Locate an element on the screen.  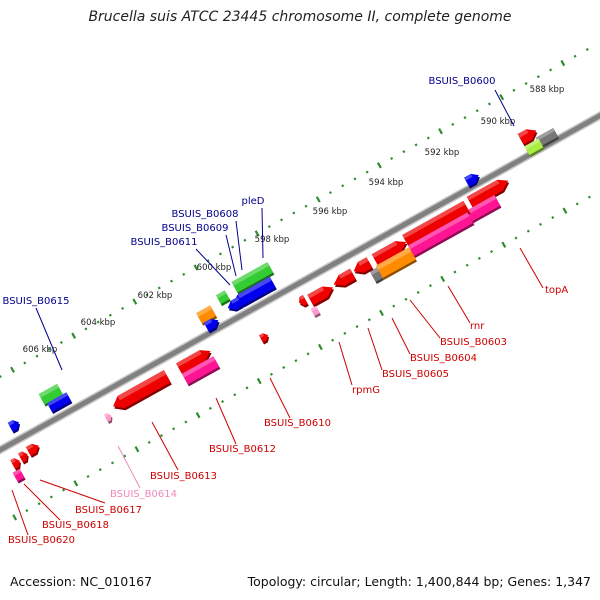
gene-label: rnr is located at coordinates (477, 326).